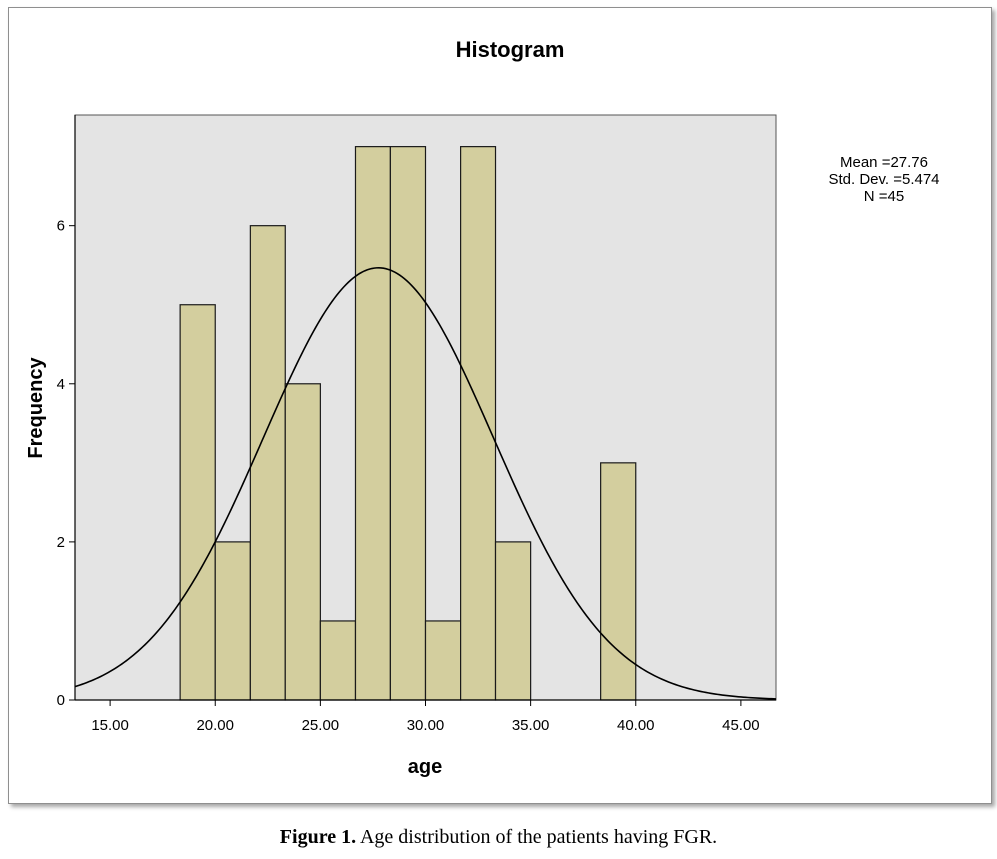 Image resolution: width=997 pixels, height=859 pixels. What do you see at coordinates (531, 725) in the screenshot?
I see `x-tick-label: 35.00` at bounding box center [531, 725].